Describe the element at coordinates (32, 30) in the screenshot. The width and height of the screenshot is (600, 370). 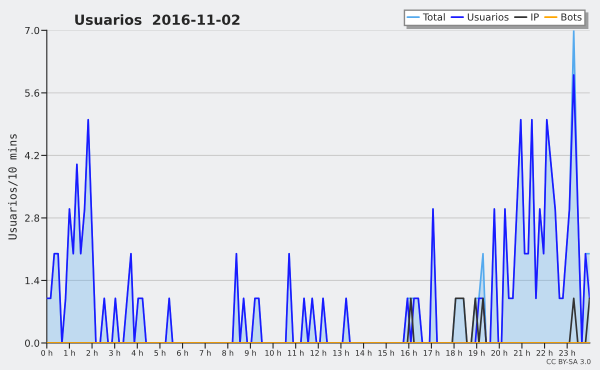
I see `y-tick-label: 7.0` at that location.